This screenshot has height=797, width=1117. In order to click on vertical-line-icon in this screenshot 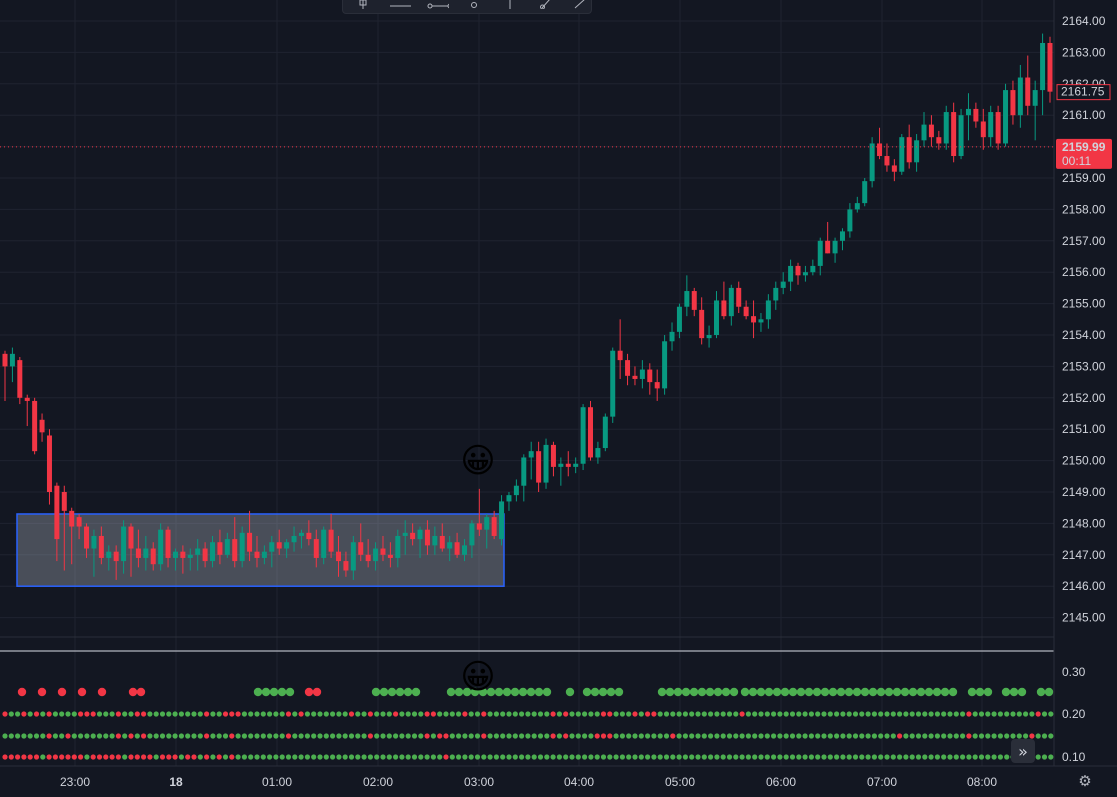, I will do `click(510, 4)`.